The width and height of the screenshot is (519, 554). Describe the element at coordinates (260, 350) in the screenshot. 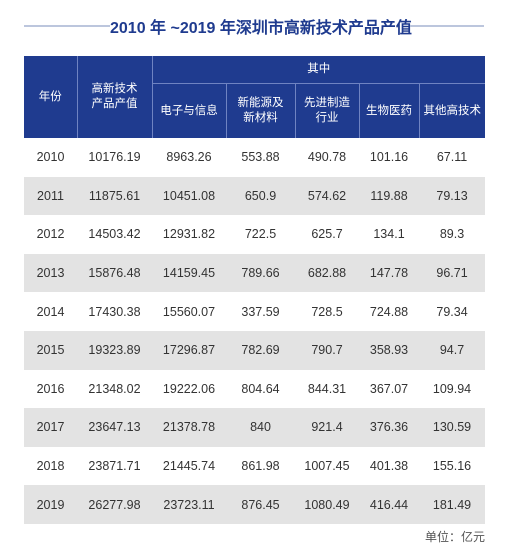

I see `cell-new-energy: 782.69` at that location.